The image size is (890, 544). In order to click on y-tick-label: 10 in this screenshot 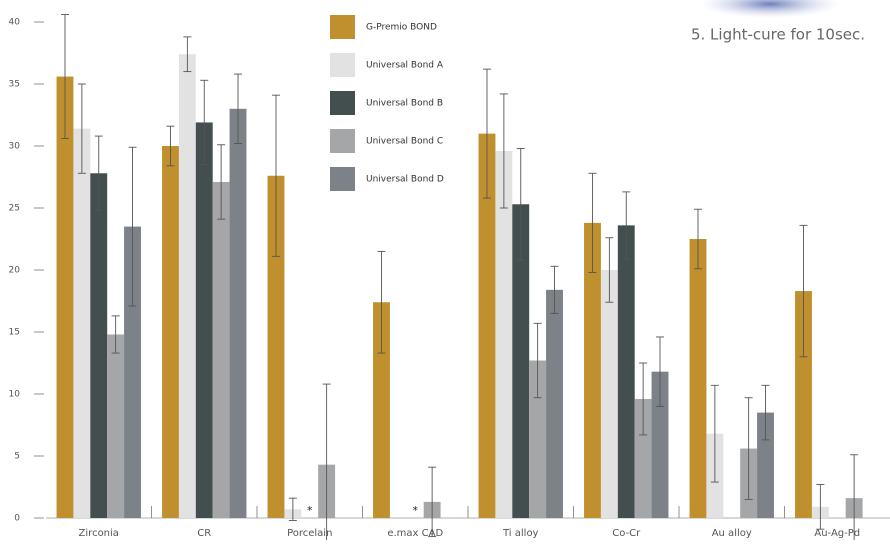, I will do `click(15, 395)`.